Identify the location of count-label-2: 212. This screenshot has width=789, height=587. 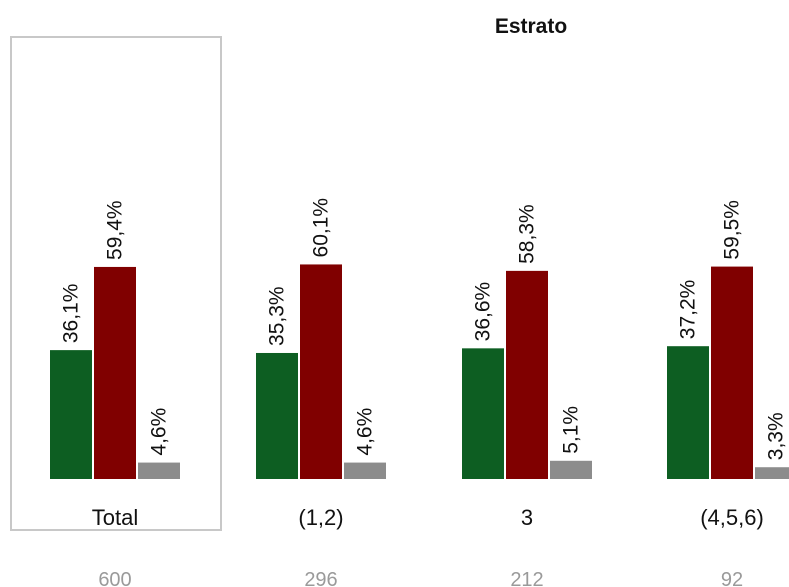
(526, 578).